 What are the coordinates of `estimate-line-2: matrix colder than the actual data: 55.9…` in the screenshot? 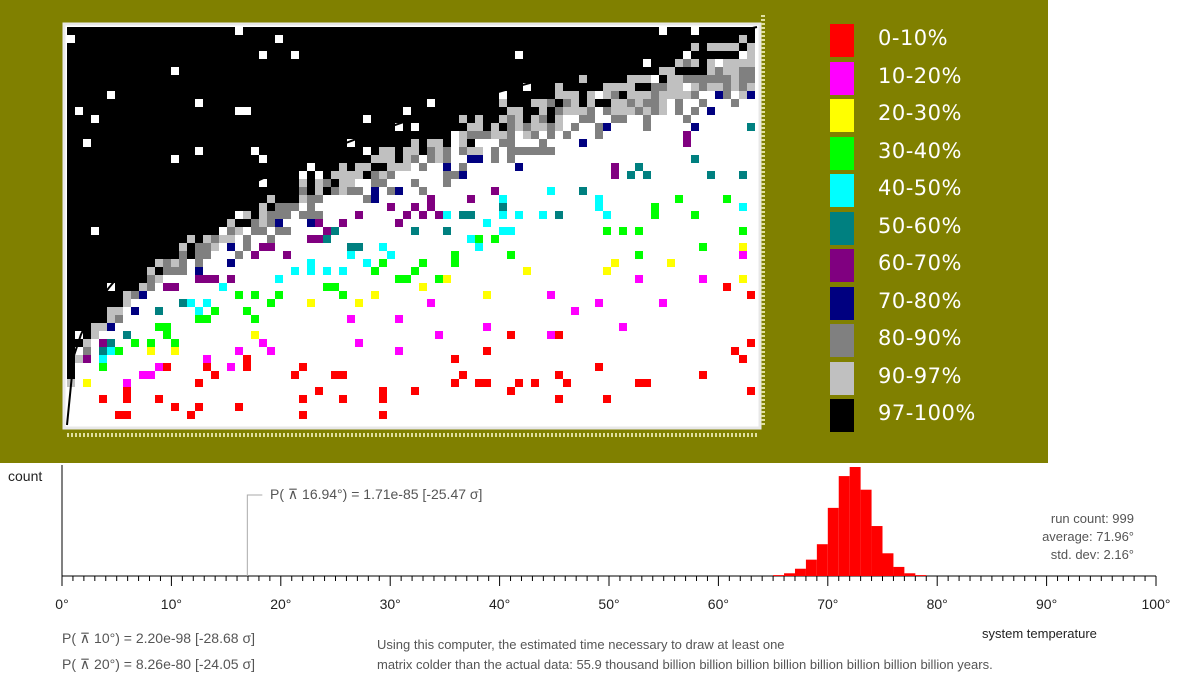 It's located at (685, 664).